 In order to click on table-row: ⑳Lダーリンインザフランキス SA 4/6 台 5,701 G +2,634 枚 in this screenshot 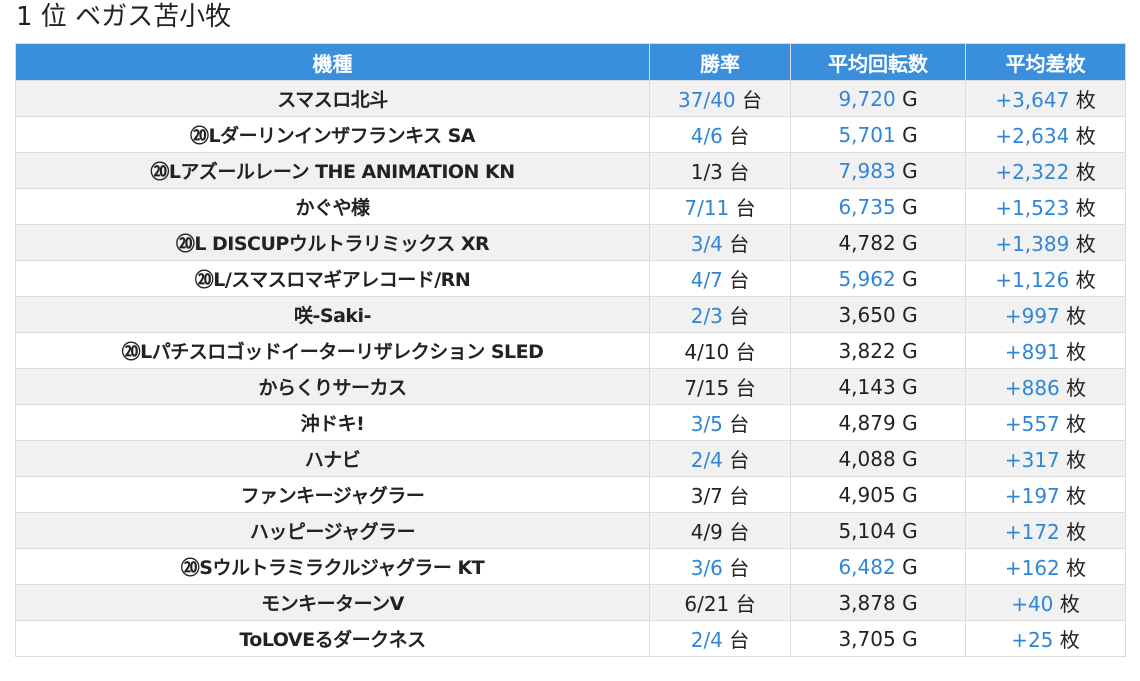, I will do `click(570, 134)`.